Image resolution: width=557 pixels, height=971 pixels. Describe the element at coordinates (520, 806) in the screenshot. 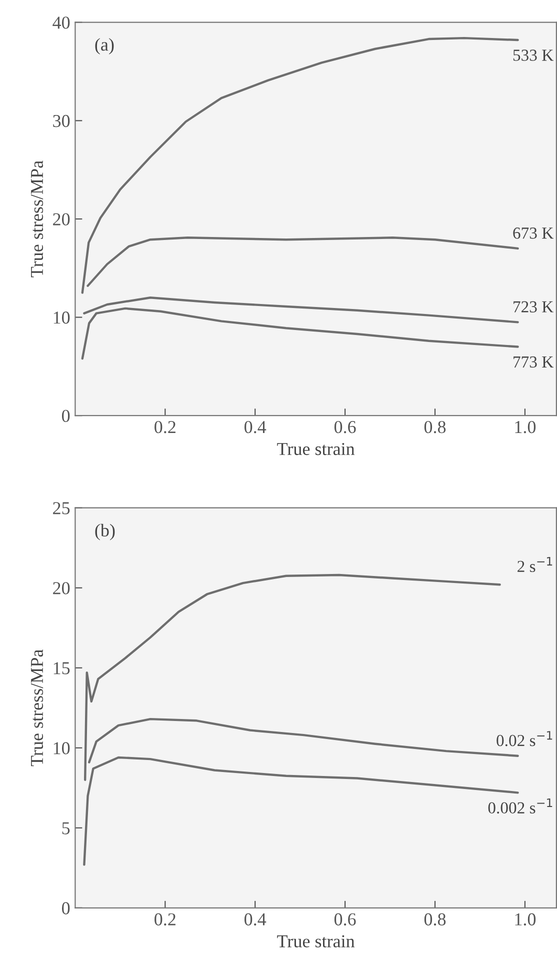

I see `series-label: 0.002 s$^{−1}$` at that location.